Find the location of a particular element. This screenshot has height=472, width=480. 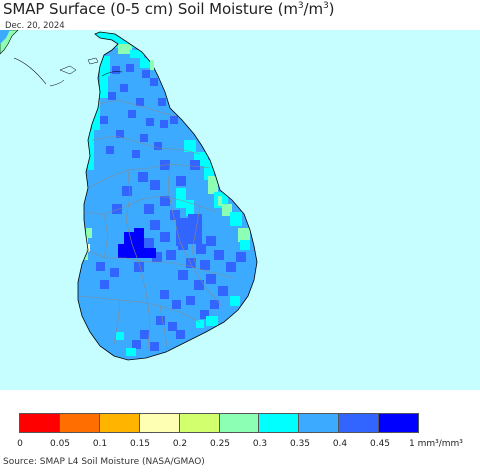

legend-tick-label: 0 is located at coordinates (20, 444).